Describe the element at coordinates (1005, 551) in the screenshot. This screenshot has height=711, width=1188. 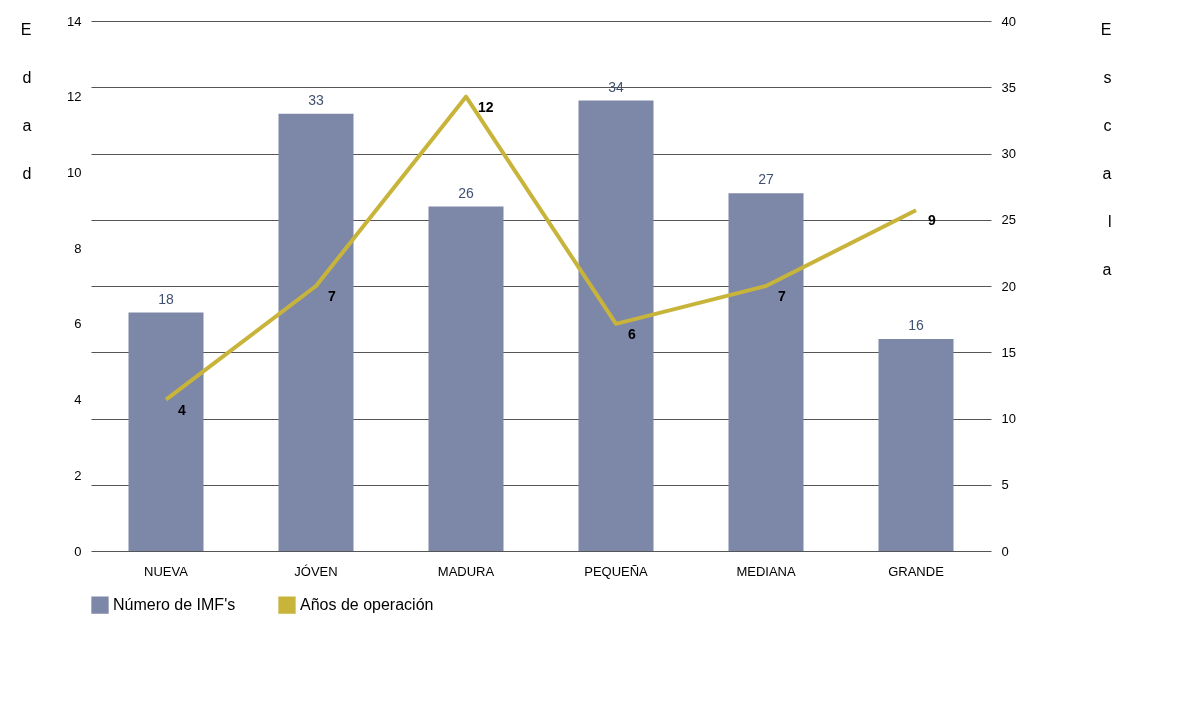
I see `y2-tick-label: 0` at that location.